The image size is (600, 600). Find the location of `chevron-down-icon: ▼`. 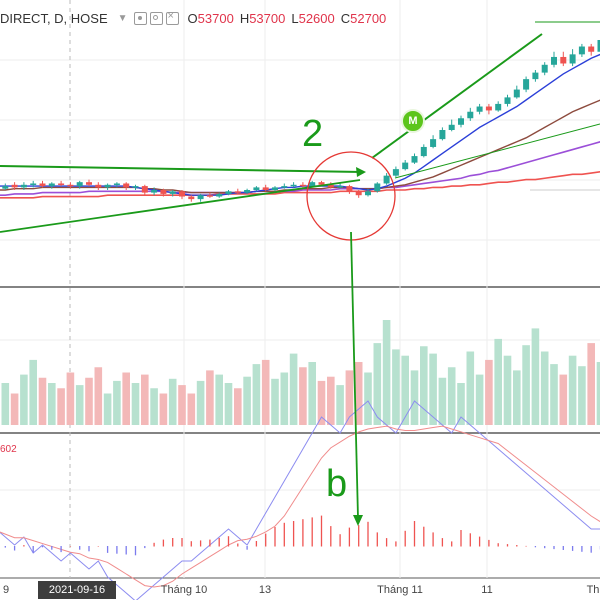

chevron-down-icon: ▼ is located at coordinates (122, 18).